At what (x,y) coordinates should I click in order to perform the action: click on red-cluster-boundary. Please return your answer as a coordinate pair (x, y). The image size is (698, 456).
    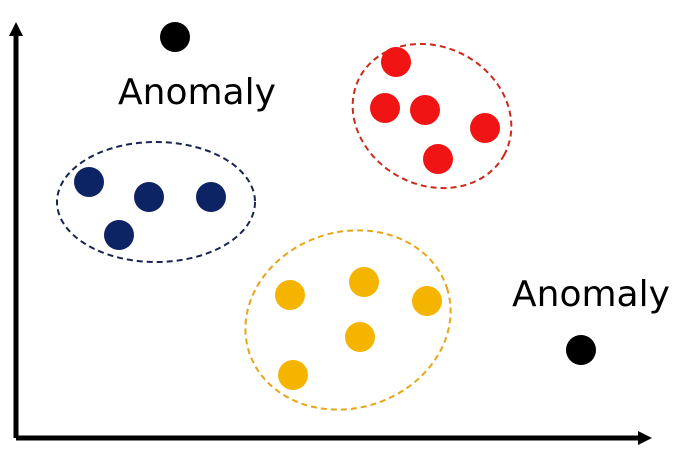
    Looking at the image, I should click on (432, 116).